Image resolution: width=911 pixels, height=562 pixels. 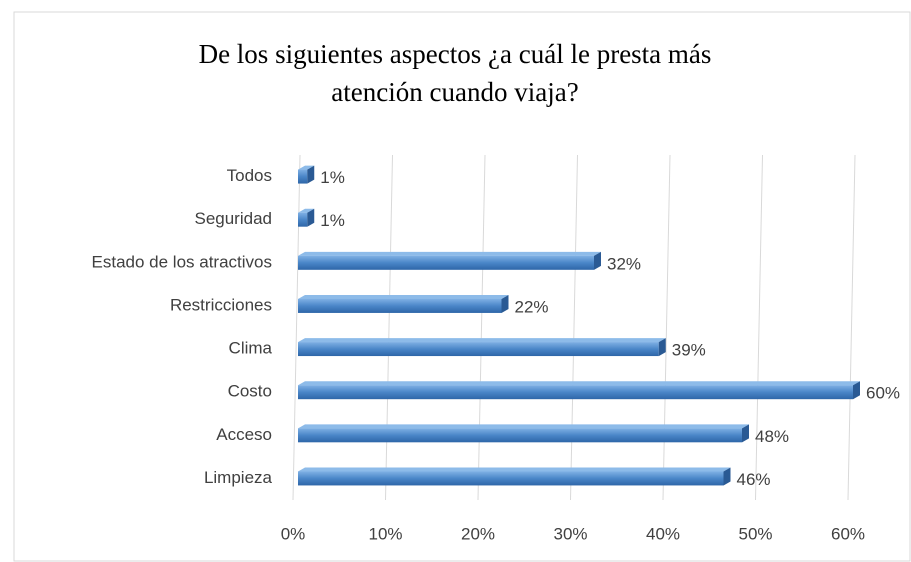 What do you see at coordinates (251, 348) in the screenshot?
I see `y-tick-label: Clima` at bounding box center [251, 348].